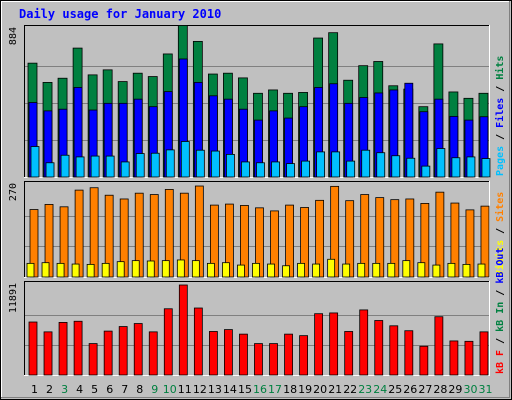 This screenshot has width=512, height=400. I want to click on x-tick-day-8: 8, so click(139, 389).